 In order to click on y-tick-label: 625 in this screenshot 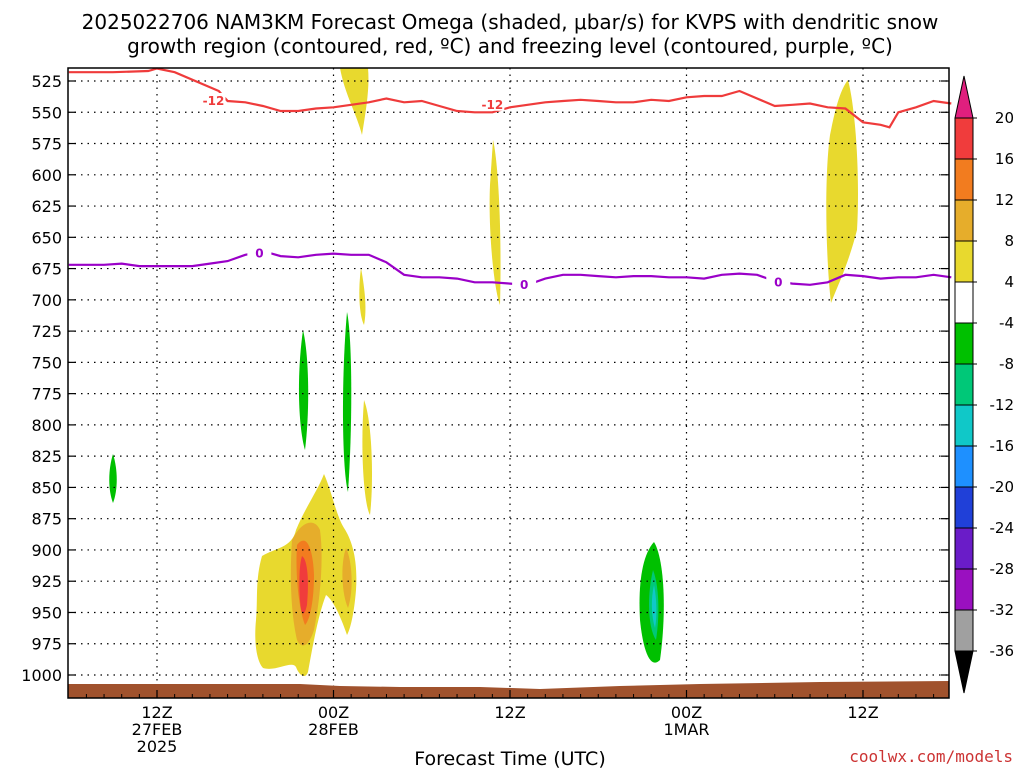, I will do `click(46, 206)`.